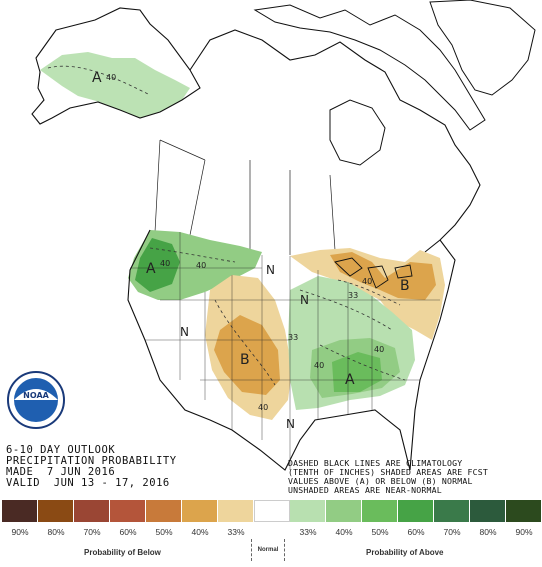 The image size is (542, 567). What do you see at coordinates (388, 472) in the screenshot?
I see `note-line-2: (TENTH OF INCHES) SHADED AREAS ARE FCST` at bounding box center [388, 472].